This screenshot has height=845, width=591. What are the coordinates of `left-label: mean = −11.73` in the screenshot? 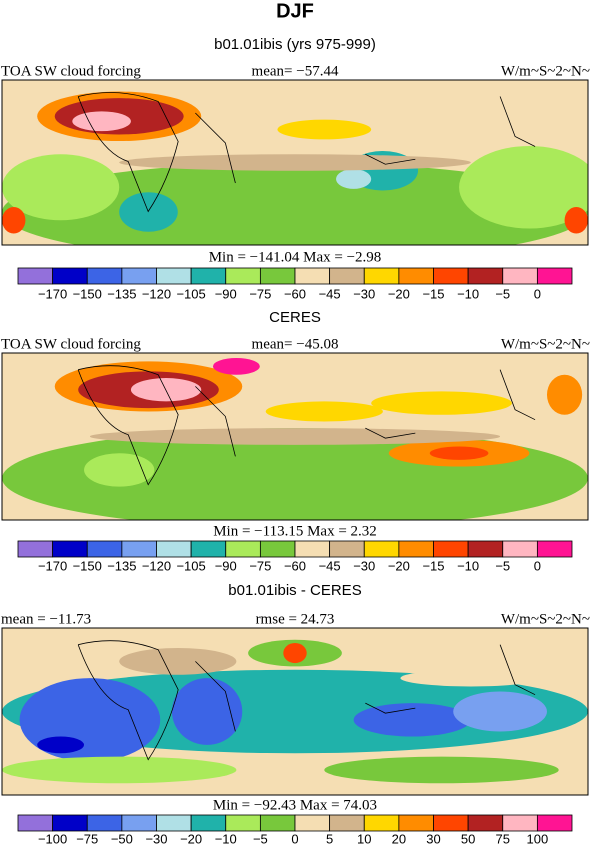 It's located at (46, 619).